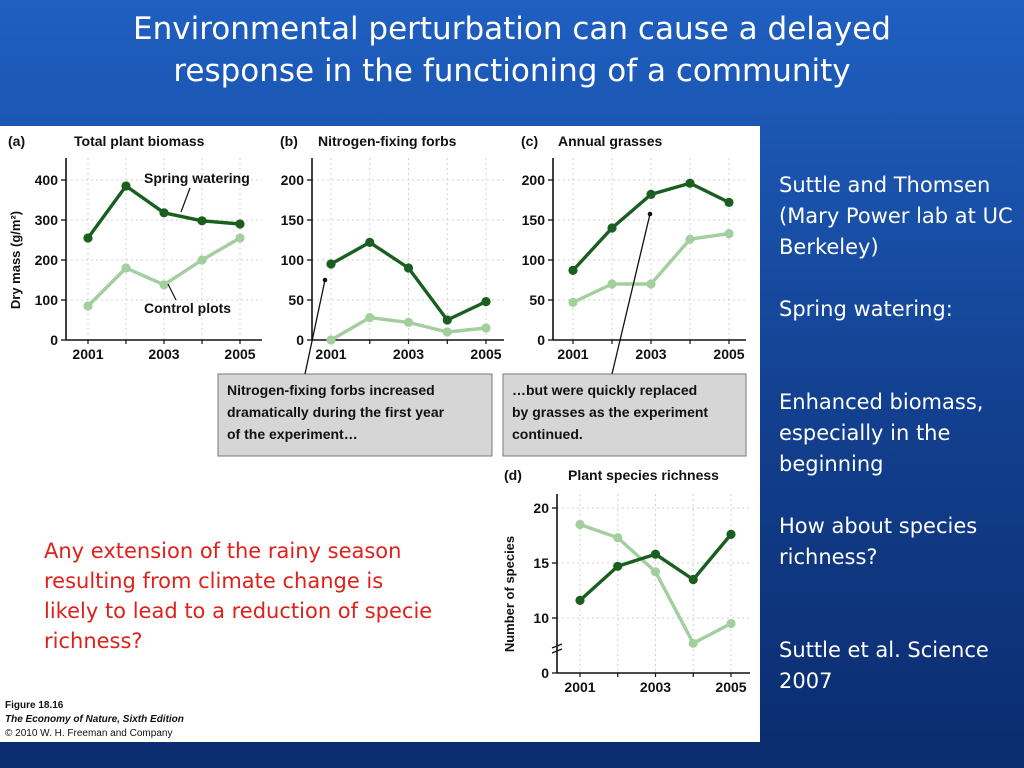 The image size is (1024, 768). What do you see at coordinates (529, 141) in the screenshot?
I see `panel-letter: (c)` at bounding box center [529, 141].